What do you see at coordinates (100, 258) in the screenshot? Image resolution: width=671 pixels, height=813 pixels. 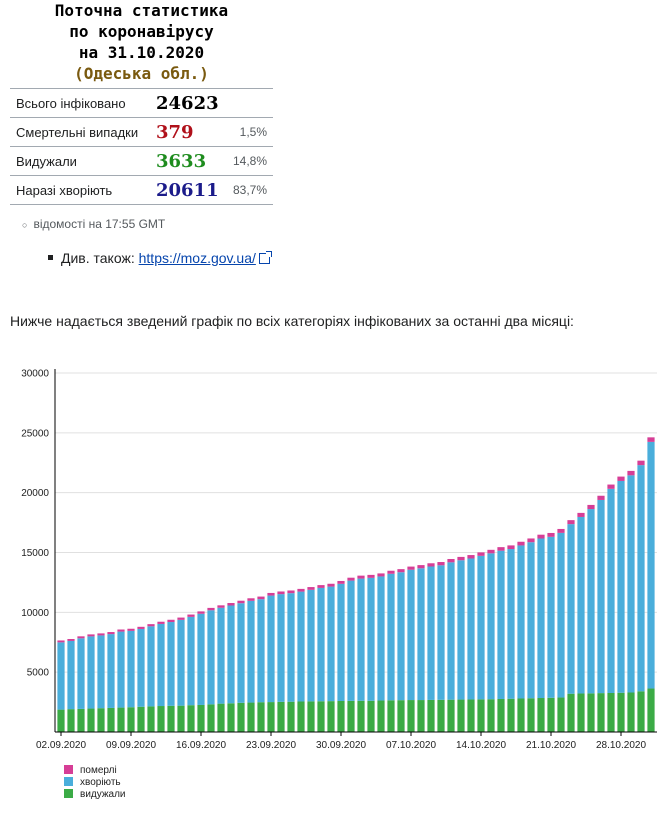 I see `see-also-prefix: Див. також:` at bounding box center [100, 258].